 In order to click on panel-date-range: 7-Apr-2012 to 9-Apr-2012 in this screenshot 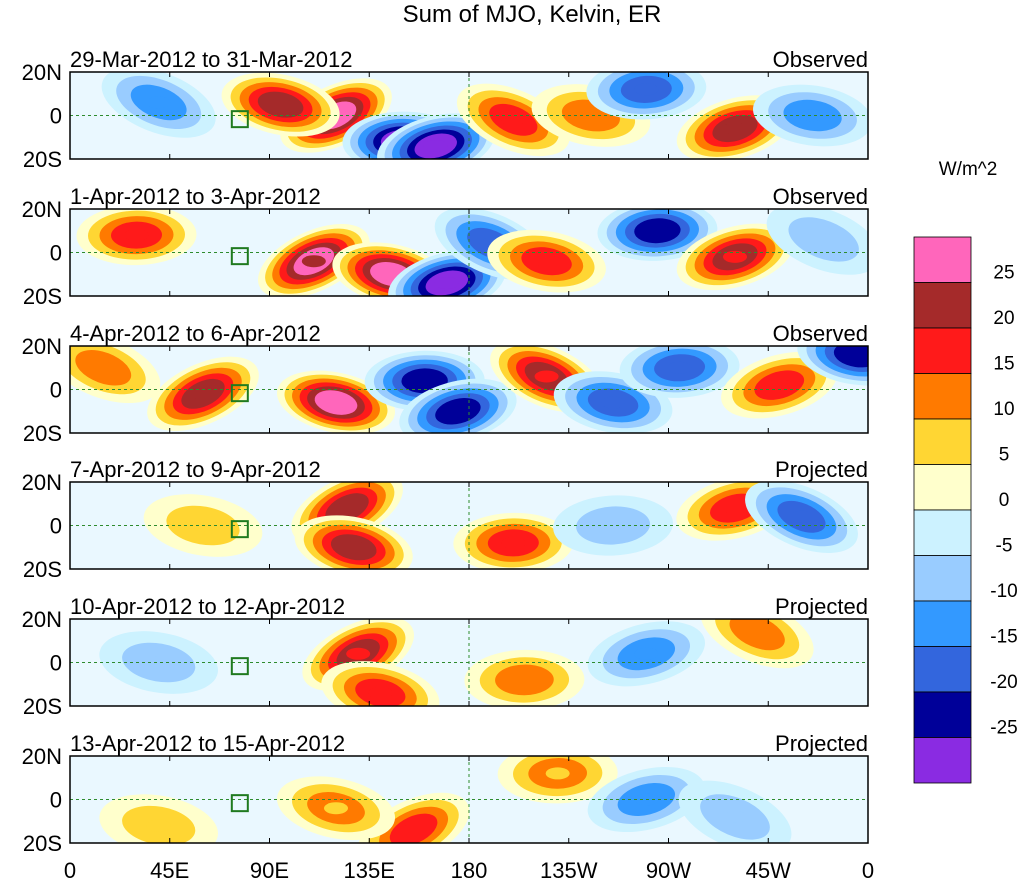, I will do `click(195, 469)`.